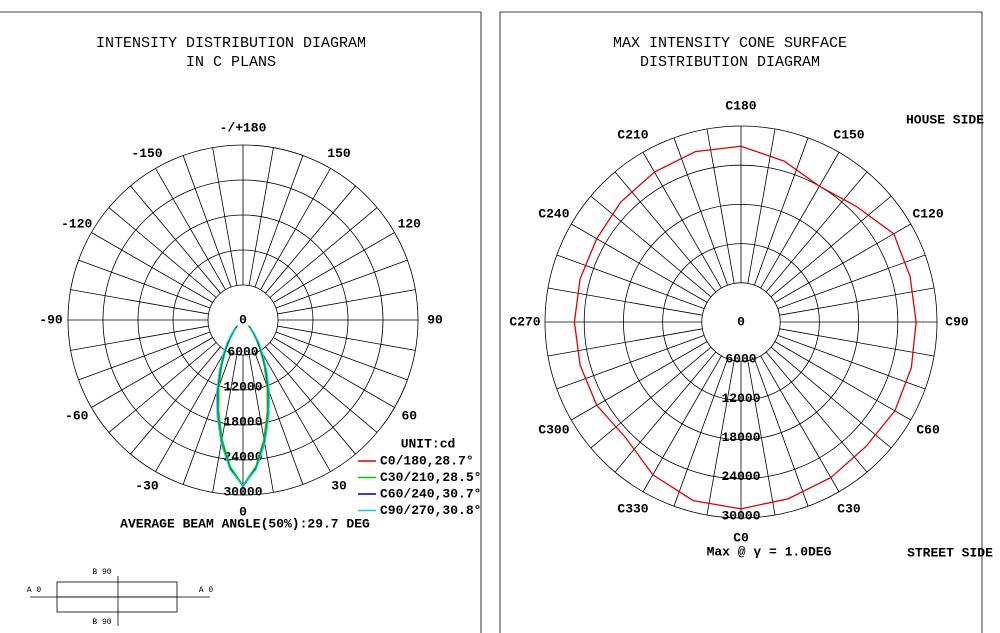 The image size is (1000, 633). What do you see at coordinates (231, 43) in the screenshot?
I see `chart-title: INTENSITY DISTRIBUTION DIAGRAM` at bounding box center [231, 43].